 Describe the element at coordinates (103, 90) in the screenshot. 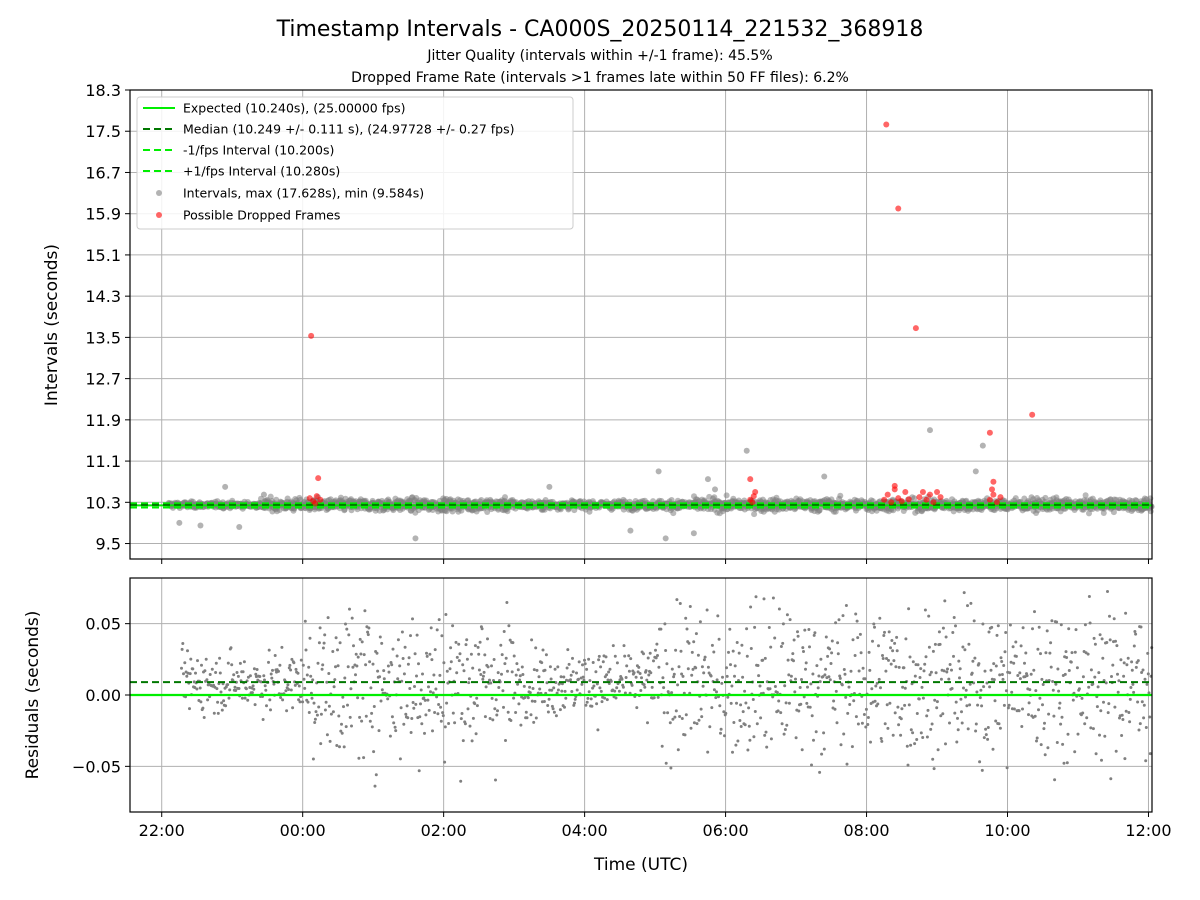

I see `intervals-ytick-label-11: 18.3` at that location.